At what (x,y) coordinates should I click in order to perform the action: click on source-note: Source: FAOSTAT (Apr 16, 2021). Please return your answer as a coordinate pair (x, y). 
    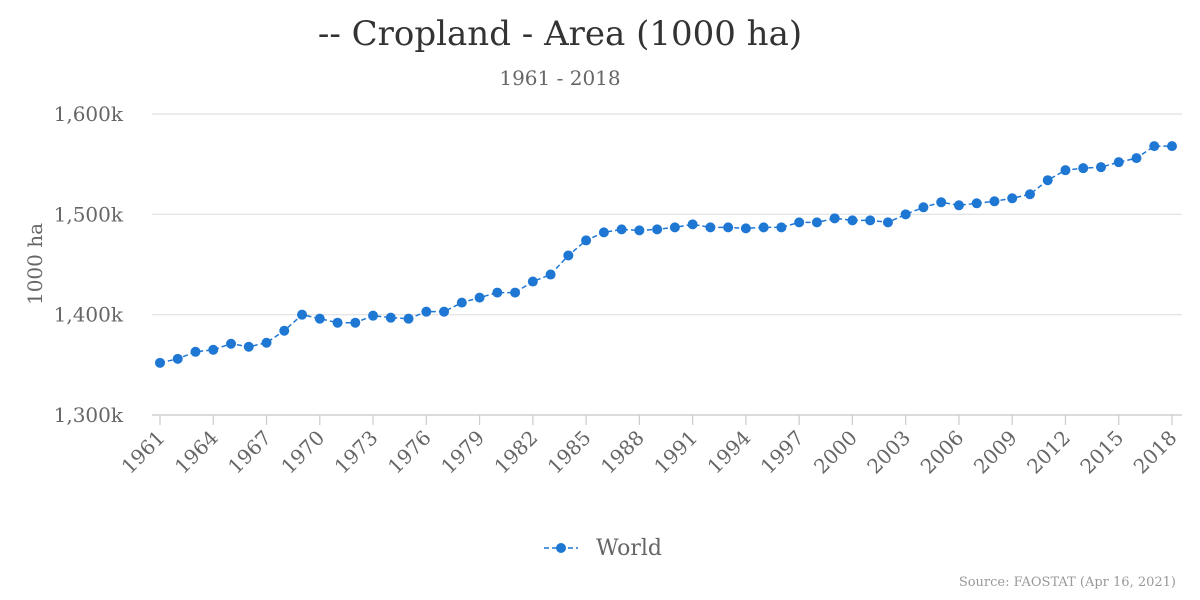
    Looking at the image, I should click on (1067, 582).